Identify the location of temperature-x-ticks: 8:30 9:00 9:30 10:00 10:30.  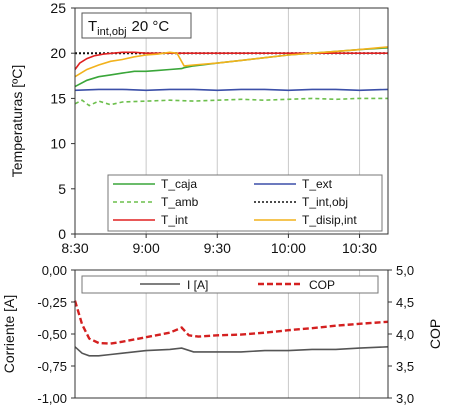
(219, 245).